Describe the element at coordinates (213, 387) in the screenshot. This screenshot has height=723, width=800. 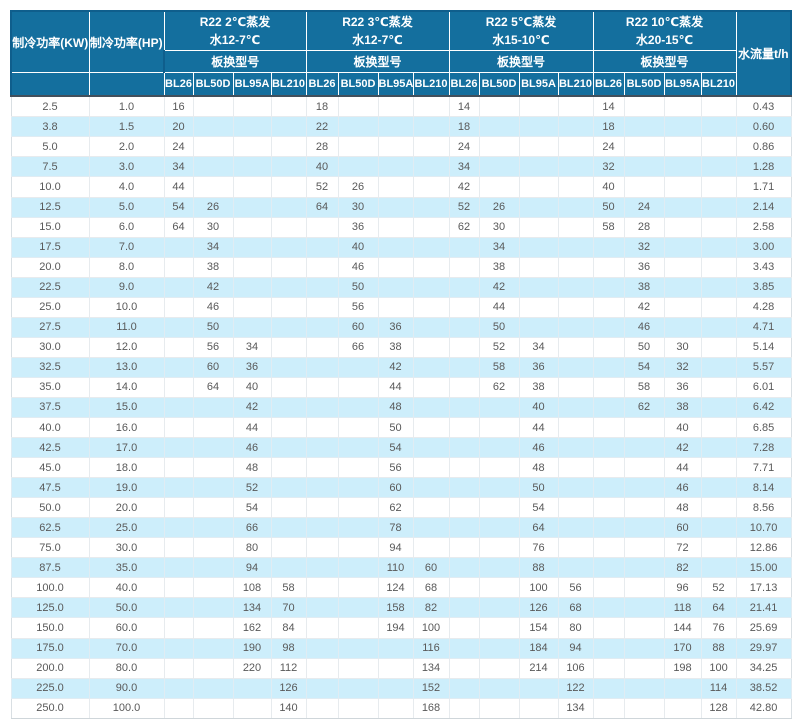
I see `cell-model-value: 64` at that location.